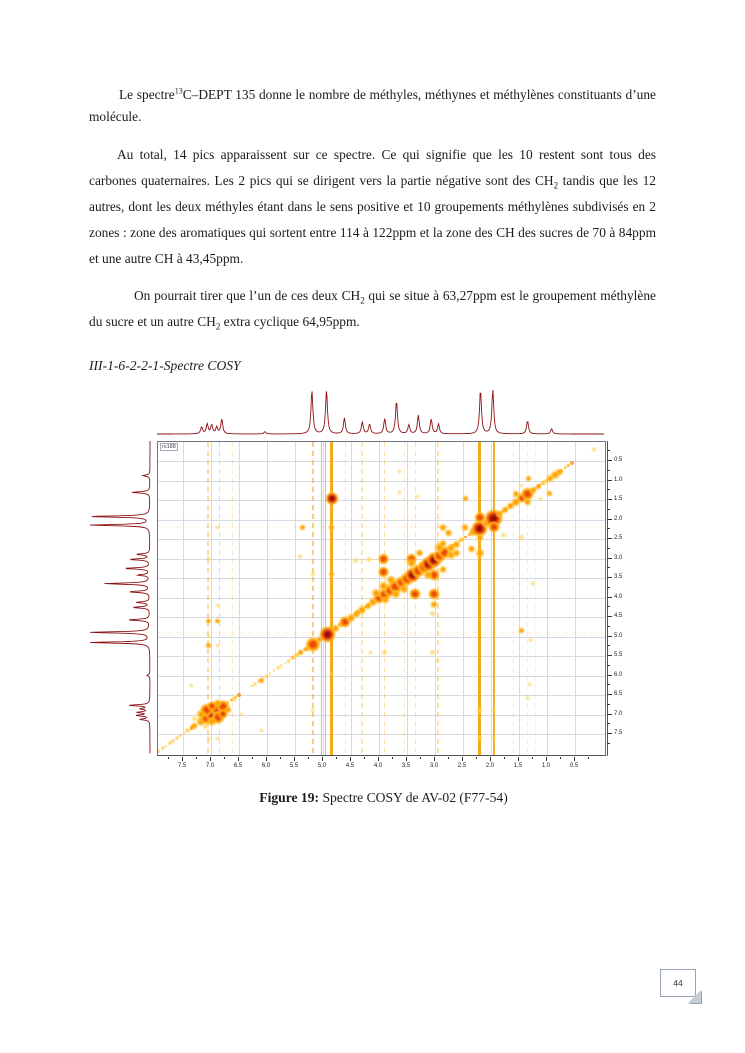 The height and width of the screenshot is (1053, 745). Describe the element at coordinates (378, 766) in the screenshot. I see `x-tick-label: 4.0` at that location.